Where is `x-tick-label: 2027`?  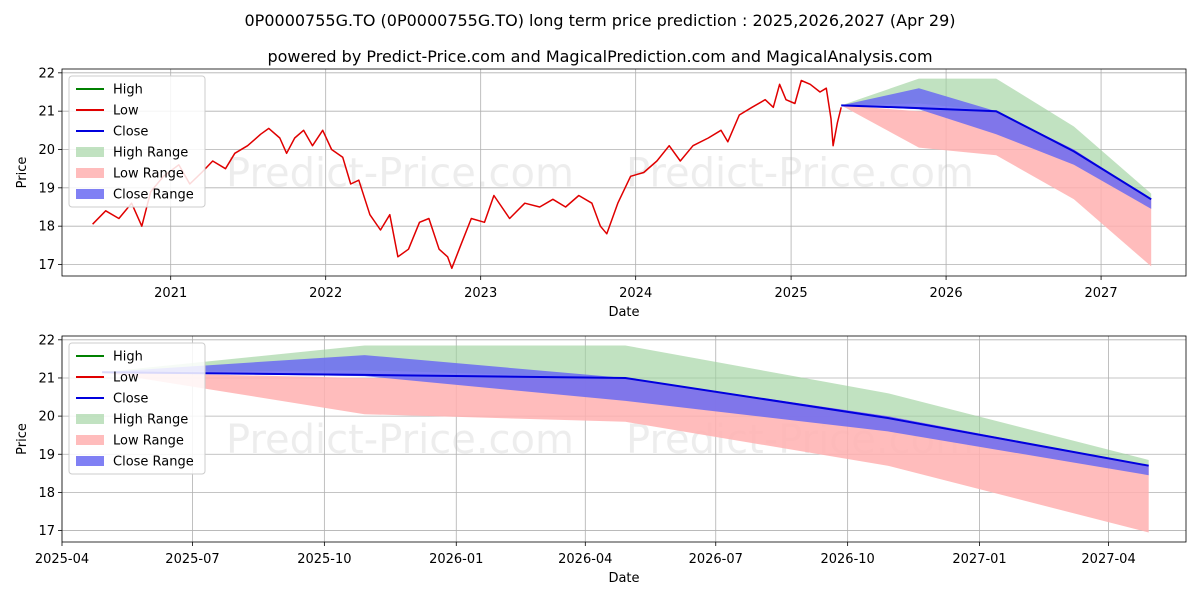
x-tick-label: 2027 is located at coordinates (1101, 293).